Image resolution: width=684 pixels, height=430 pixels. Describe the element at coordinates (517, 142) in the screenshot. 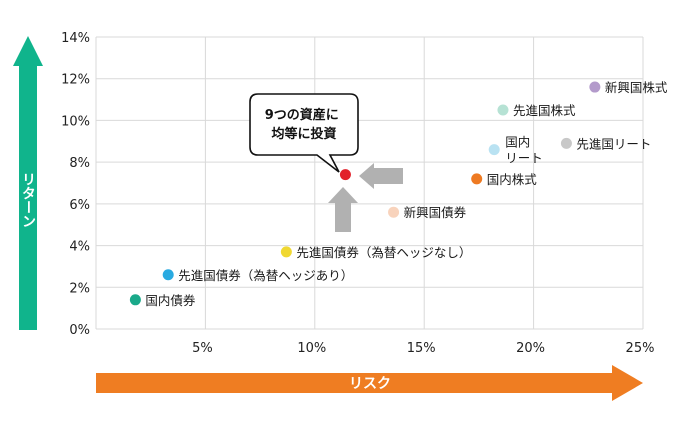

I see `data-point-label-line: 国内` at that location.